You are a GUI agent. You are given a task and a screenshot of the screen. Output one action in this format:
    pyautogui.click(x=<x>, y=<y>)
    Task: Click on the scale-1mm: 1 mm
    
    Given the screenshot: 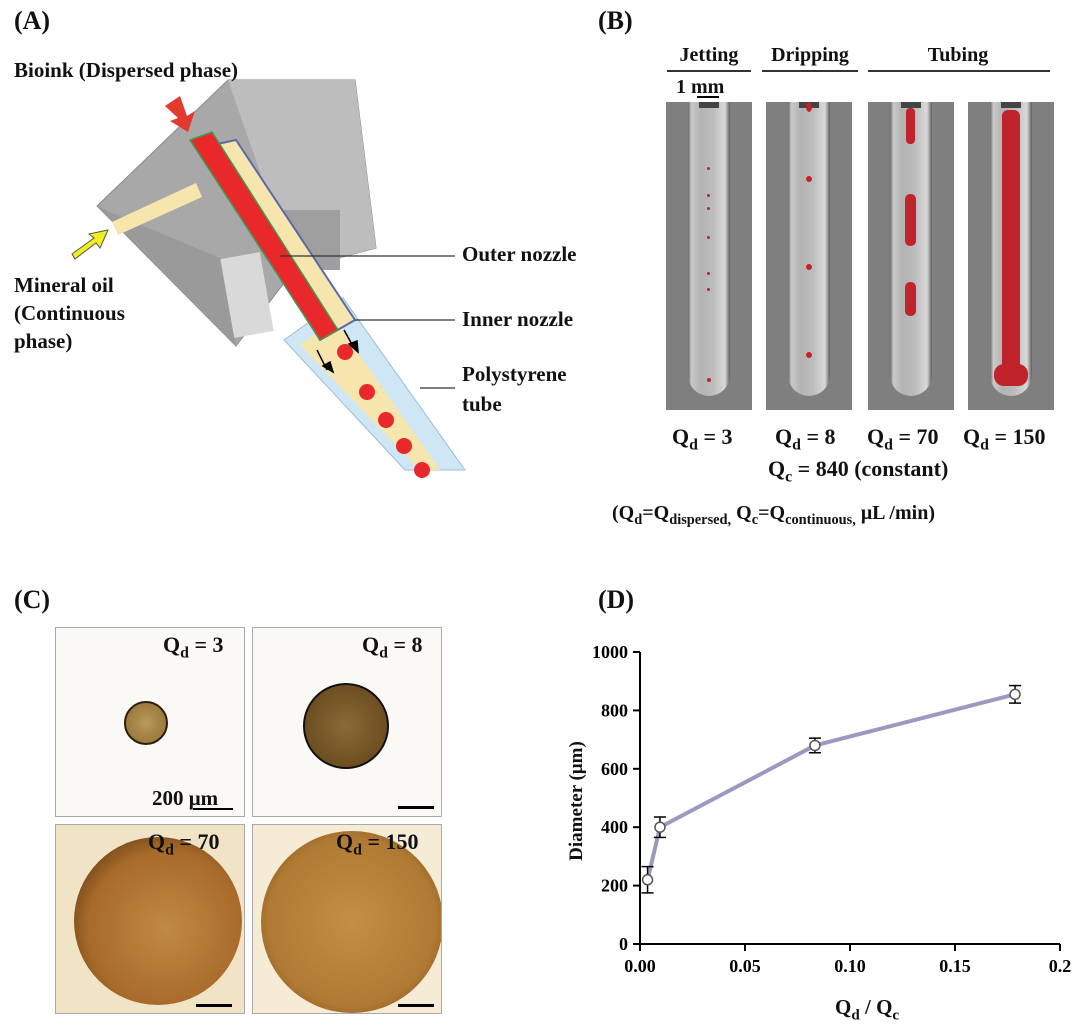 What is the action you would take?
    pyautogui.click(x=700, y=87)
    